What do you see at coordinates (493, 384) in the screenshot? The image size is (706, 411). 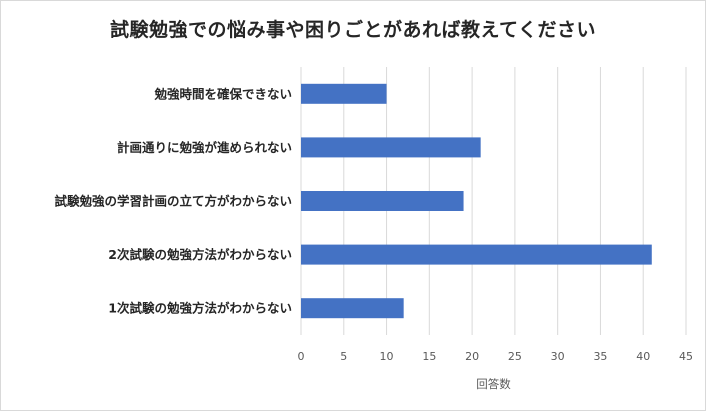 I see `x-axis-title: 回答数` at bounding box center [493, 384].